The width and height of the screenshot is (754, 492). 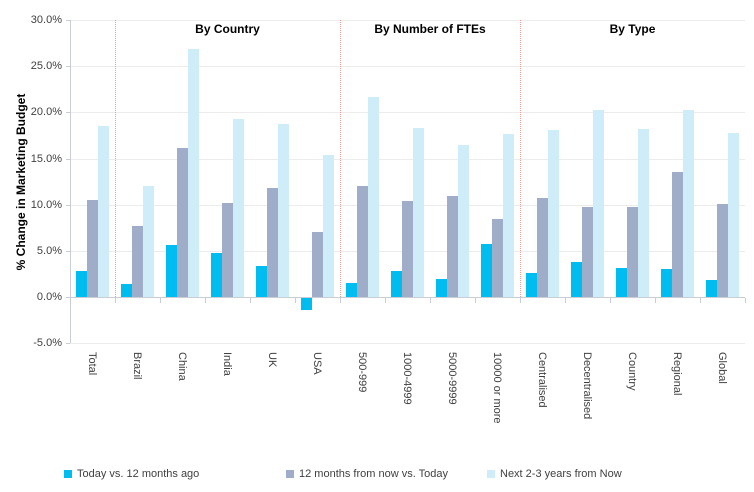 What do you see at coordinates (49, 250) in the screenshot?
I see `y-tick-label: 5.0%` at bounding box center [49, 250].